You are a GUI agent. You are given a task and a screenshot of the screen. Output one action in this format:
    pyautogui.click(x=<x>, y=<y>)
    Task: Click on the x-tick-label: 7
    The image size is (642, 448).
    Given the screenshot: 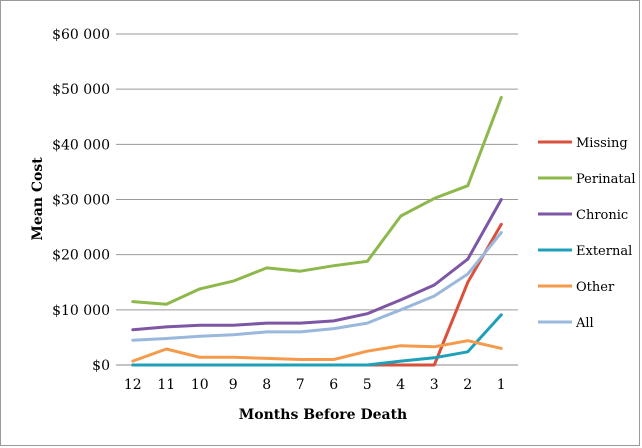 What is the action you would take?
    pyautogui.click(x=300, y=385)
    